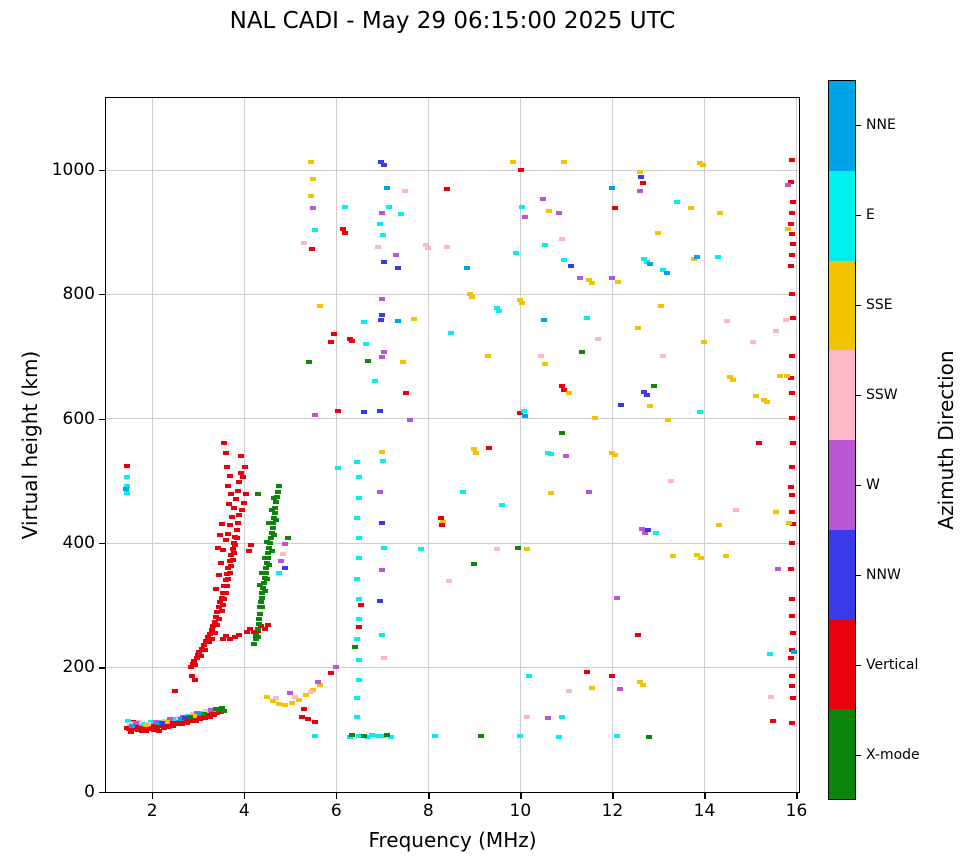  What do you see at coordinates (842, 395) in the screenshot?
I see `colorbar-segment-ssw` at bounding box center [842, 395].